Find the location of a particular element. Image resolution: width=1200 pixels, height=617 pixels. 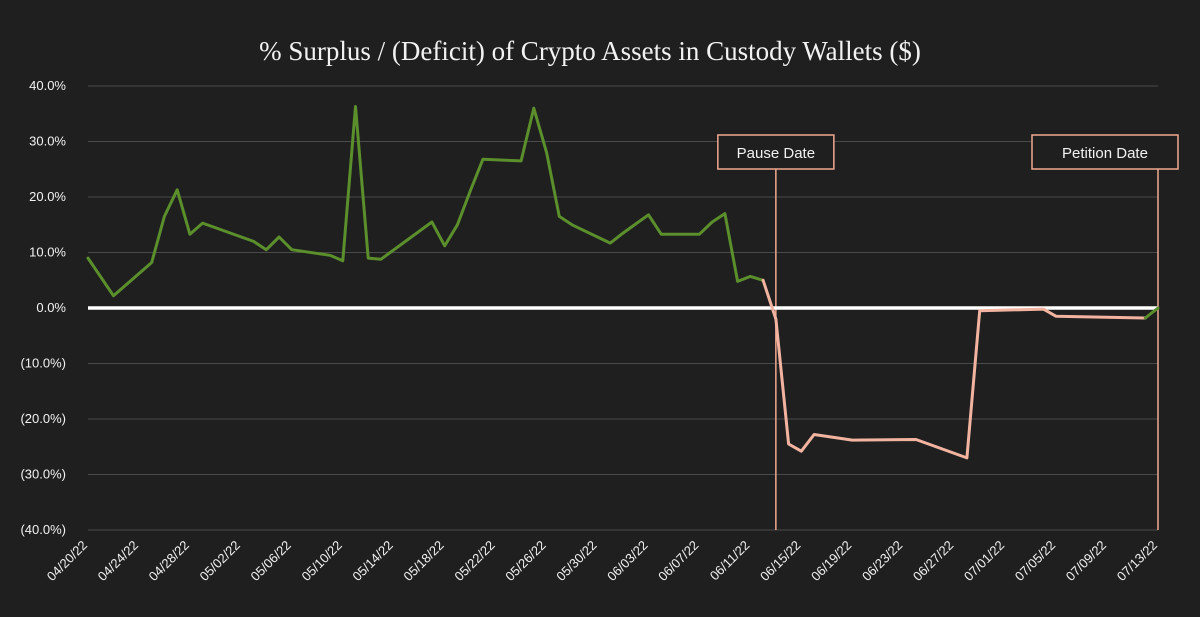

y-tick-label: 10.0% is located at coordinates (47, 252).